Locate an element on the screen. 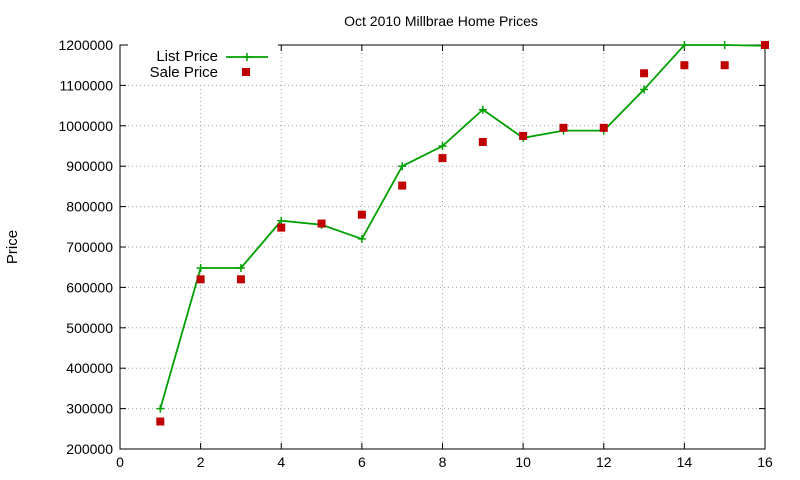 Image resolution: width=800 pixels, height=480 pixels. legend-list-price-marker is located at coordinates (247, 57).